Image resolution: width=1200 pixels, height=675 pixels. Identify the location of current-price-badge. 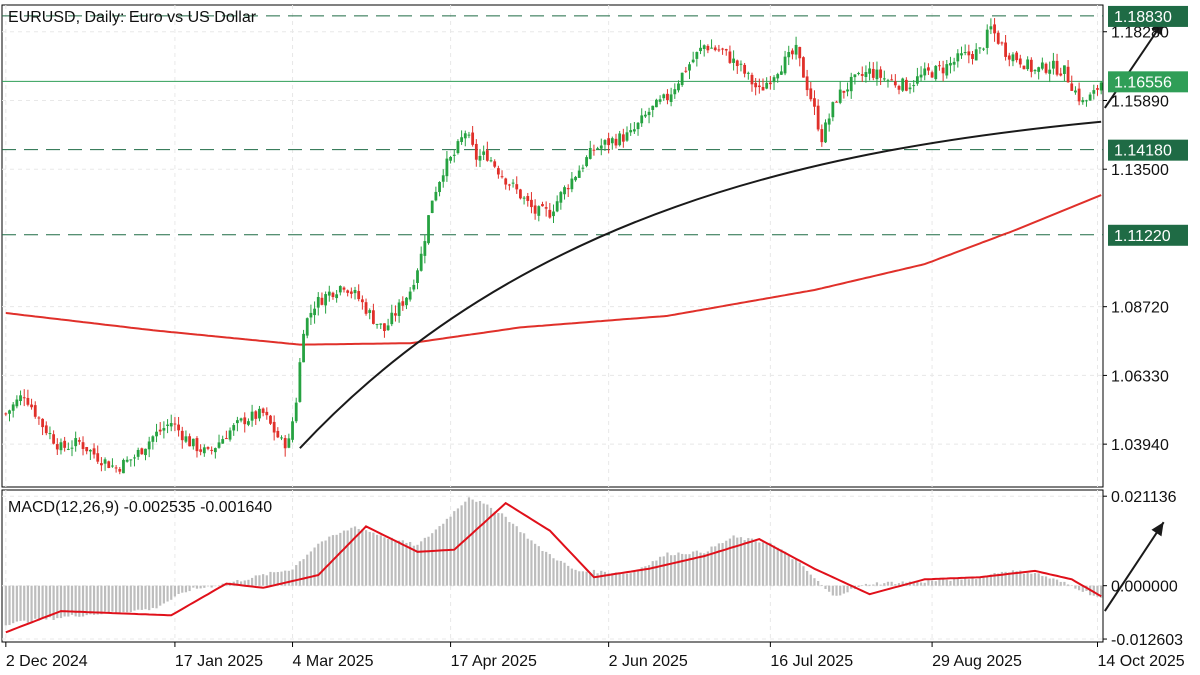
(1148, 82).